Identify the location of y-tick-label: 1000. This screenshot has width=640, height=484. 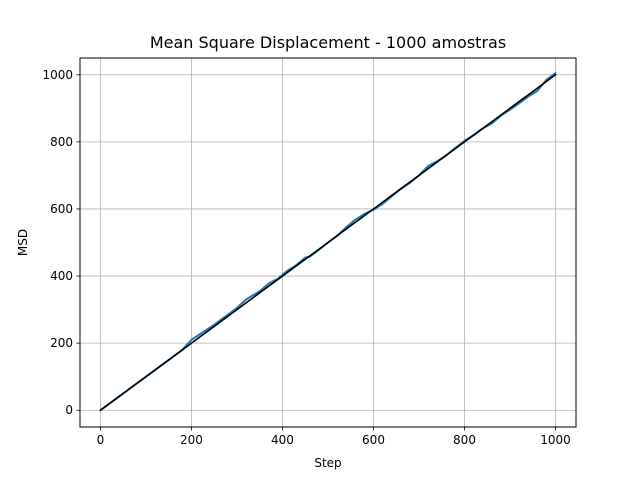
(57, 75).